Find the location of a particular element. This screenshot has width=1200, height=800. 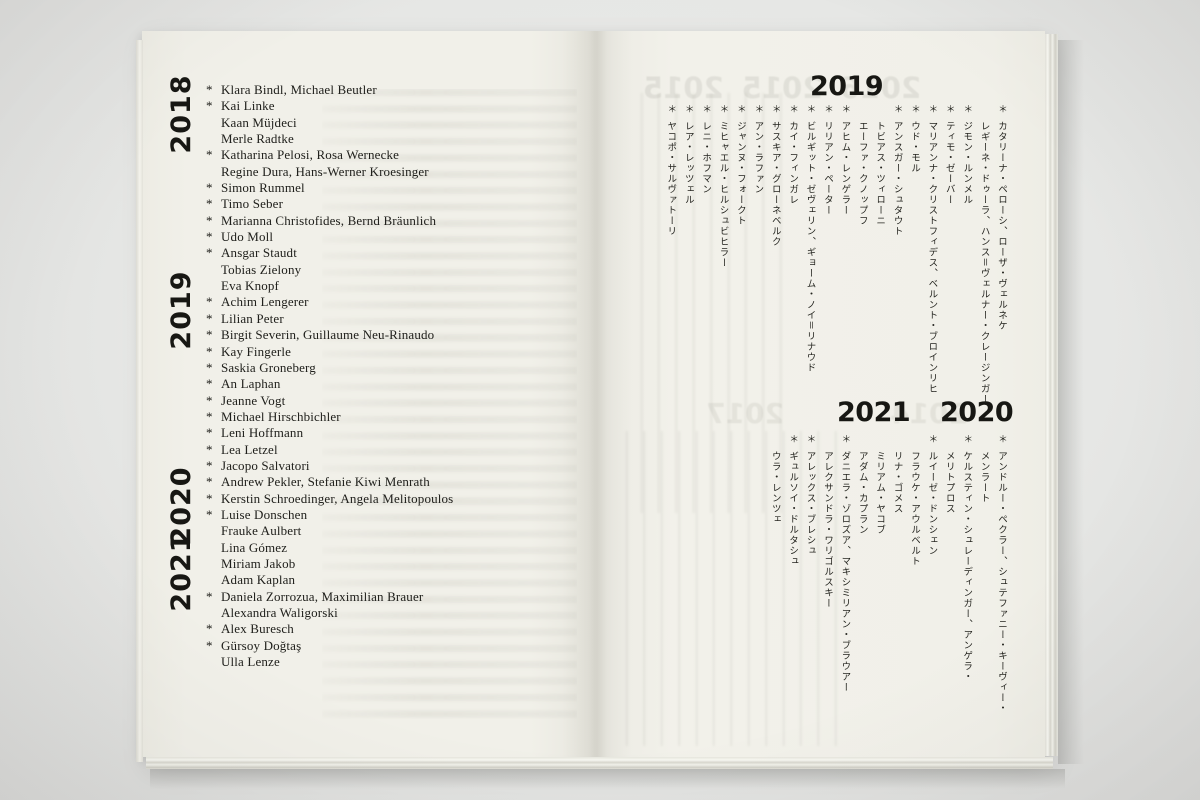

artist-name-japanese: メンラート is located at coordinates (984, 477).